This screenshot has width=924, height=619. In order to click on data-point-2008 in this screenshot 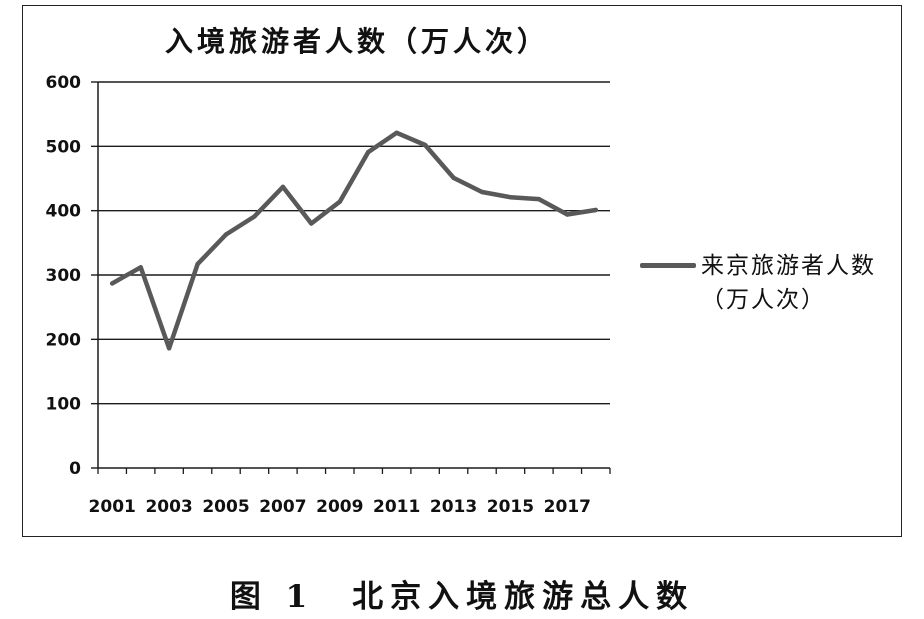, I will do `click(311, 223)`.